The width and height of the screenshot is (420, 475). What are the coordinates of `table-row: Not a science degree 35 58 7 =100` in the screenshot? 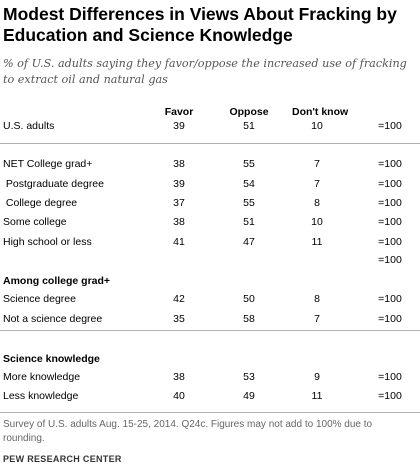 It's located at (210, 319).